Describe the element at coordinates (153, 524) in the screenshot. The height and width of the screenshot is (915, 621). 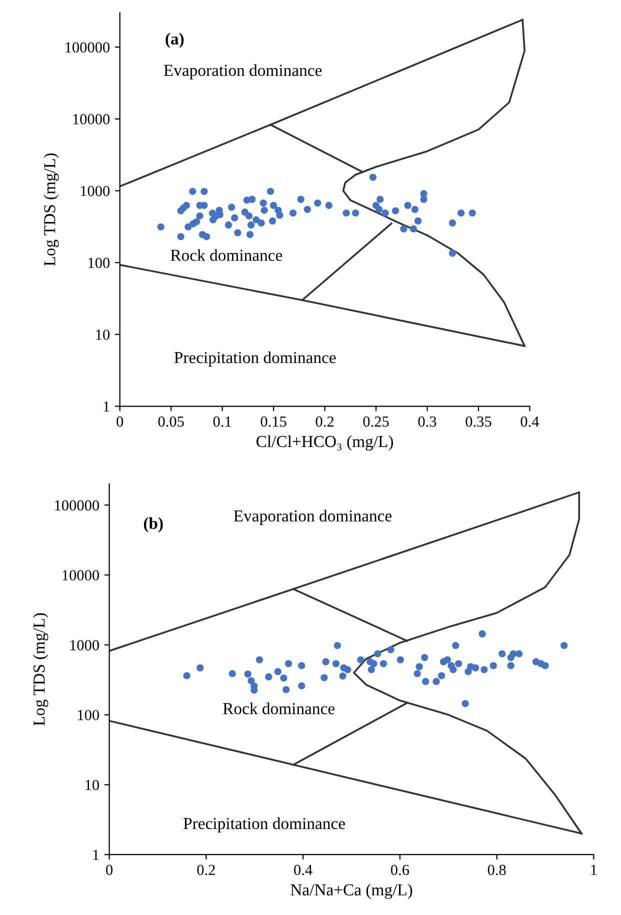
I see `annotation: (b)` at that location.